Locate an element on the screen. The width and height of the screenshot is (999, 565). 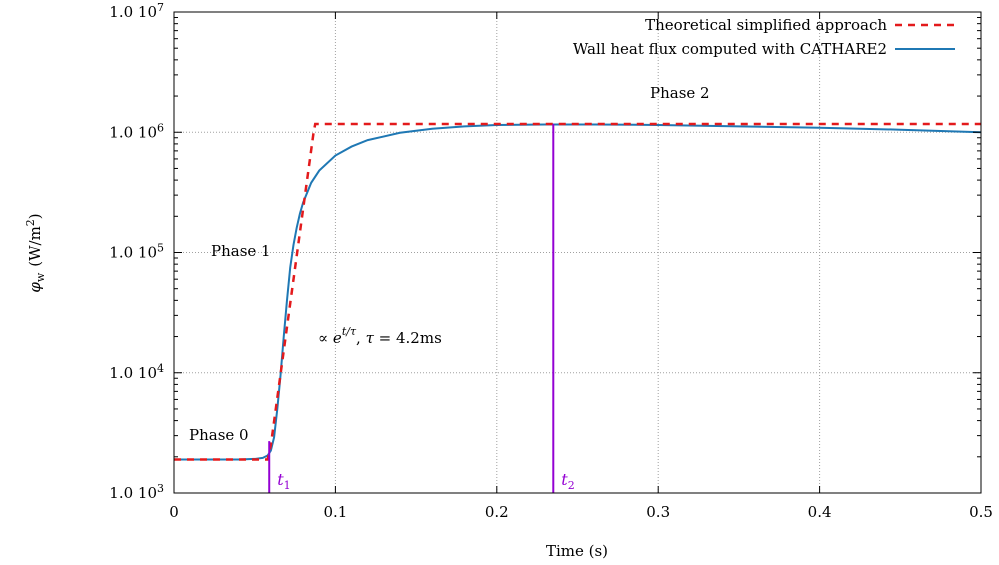
y-tick-label: 1.0 105 is located at coordinates (136, 252).